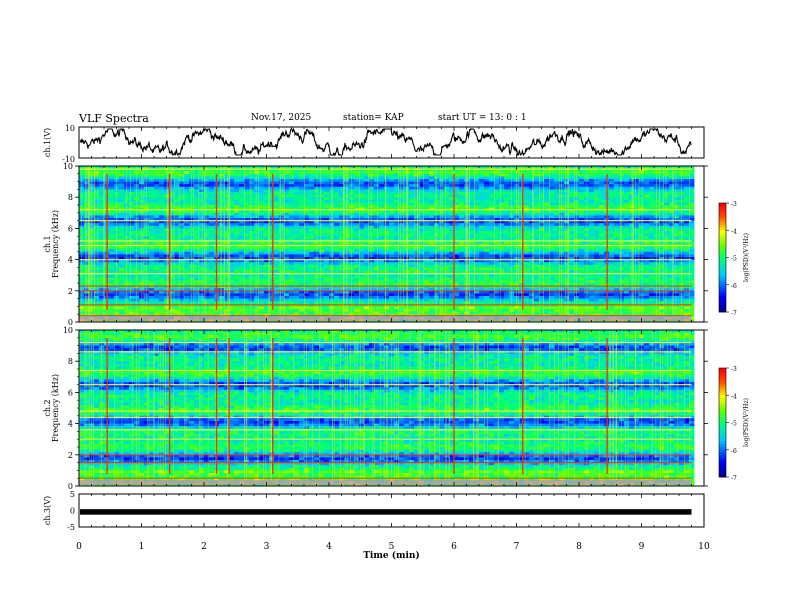 The image size is (792, 612). Describe the element at coordinates (79, 547) in the screenshot. I see `x-tick-label: 0` at that location.